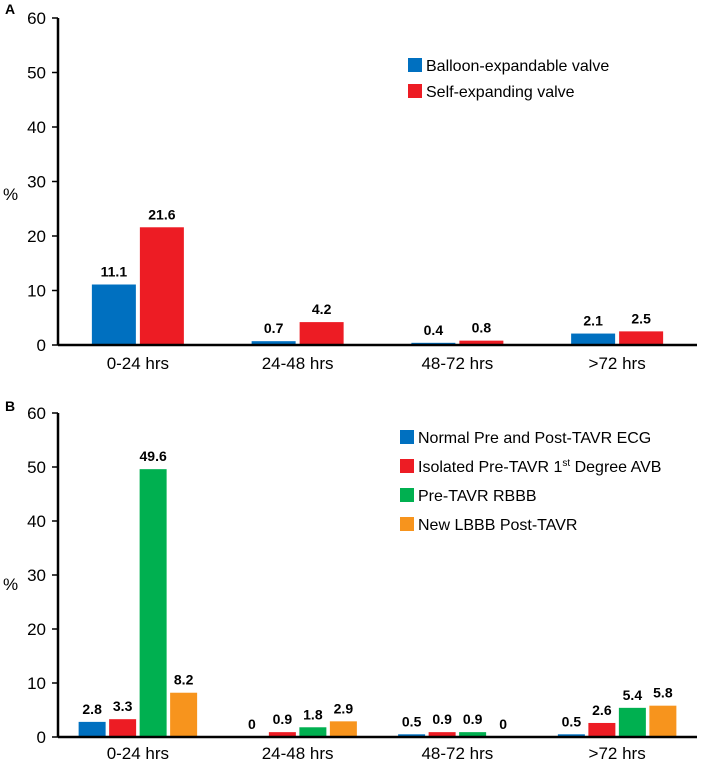 The height and width of the screenshot is (765, 709). What do you see at coordinates (10, 406) in the screenshot?
I see `panel-label: B` at bounding box center [10, 406].